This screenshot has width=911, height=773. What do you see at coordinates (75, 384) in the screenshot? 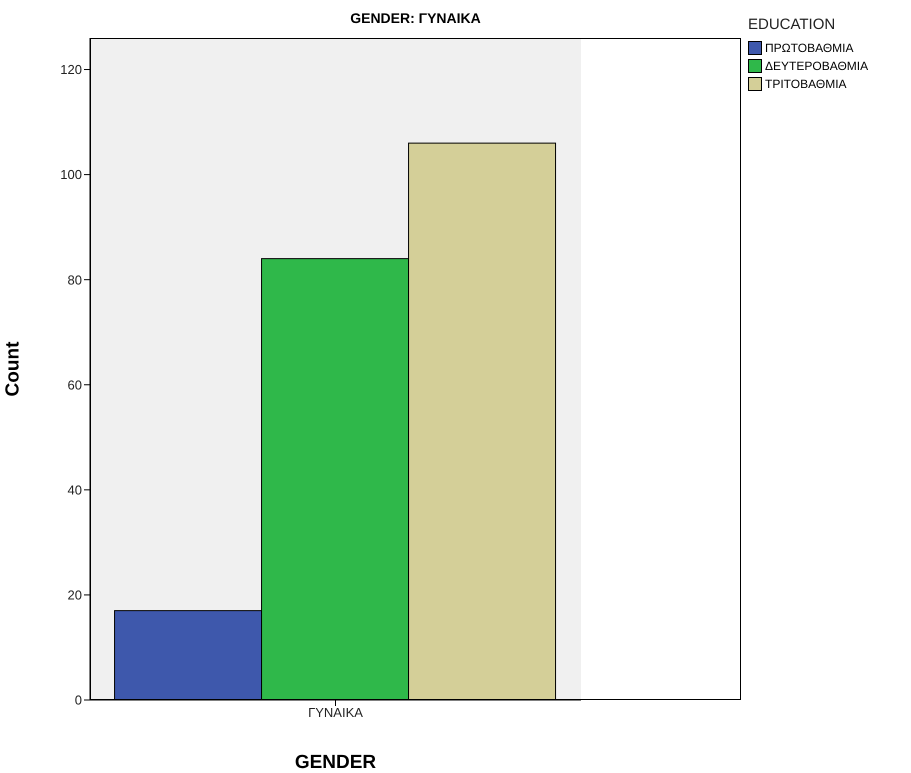
I see `y-tick-label: 60` at bounding box center [75, 384].